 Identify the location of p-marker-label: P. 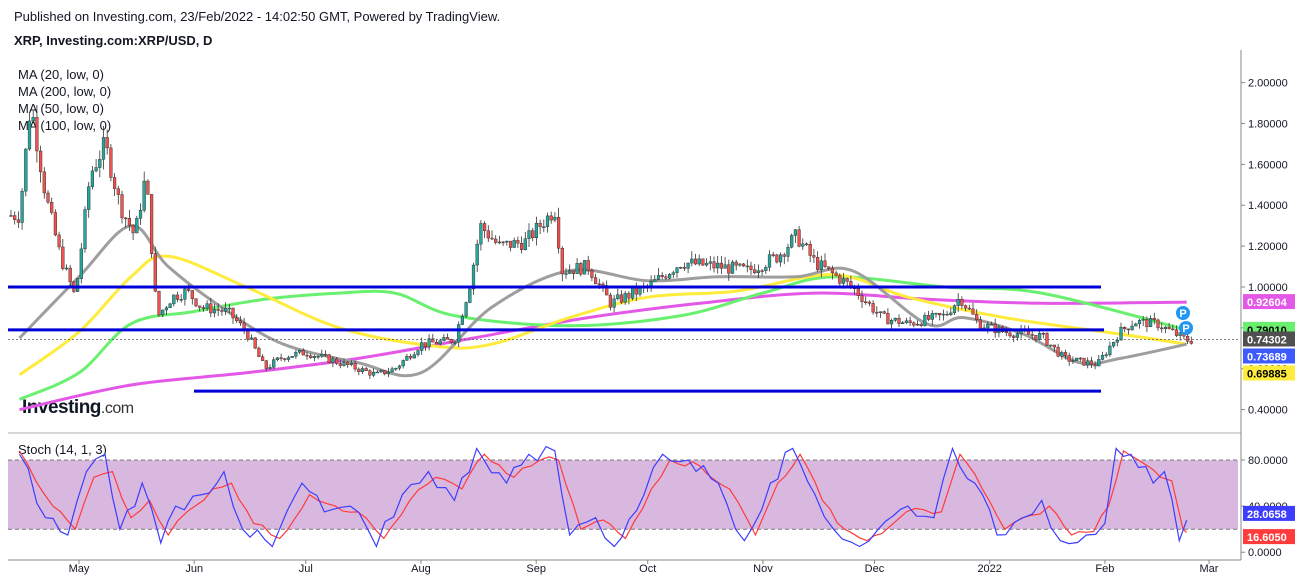
(1185, 329).